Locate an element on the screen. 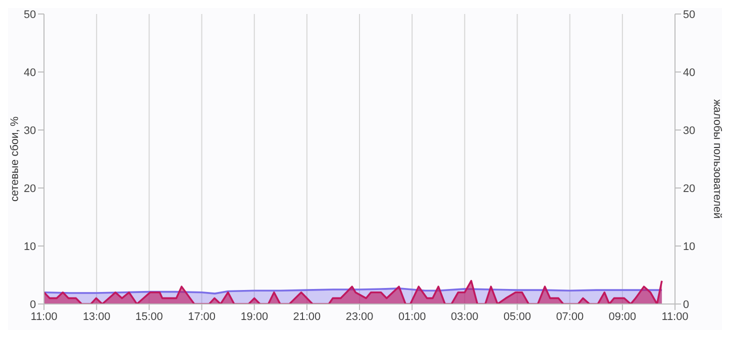 The image size is (730, 338). y-tick-label: 10 is located at coordinates (30, 246).